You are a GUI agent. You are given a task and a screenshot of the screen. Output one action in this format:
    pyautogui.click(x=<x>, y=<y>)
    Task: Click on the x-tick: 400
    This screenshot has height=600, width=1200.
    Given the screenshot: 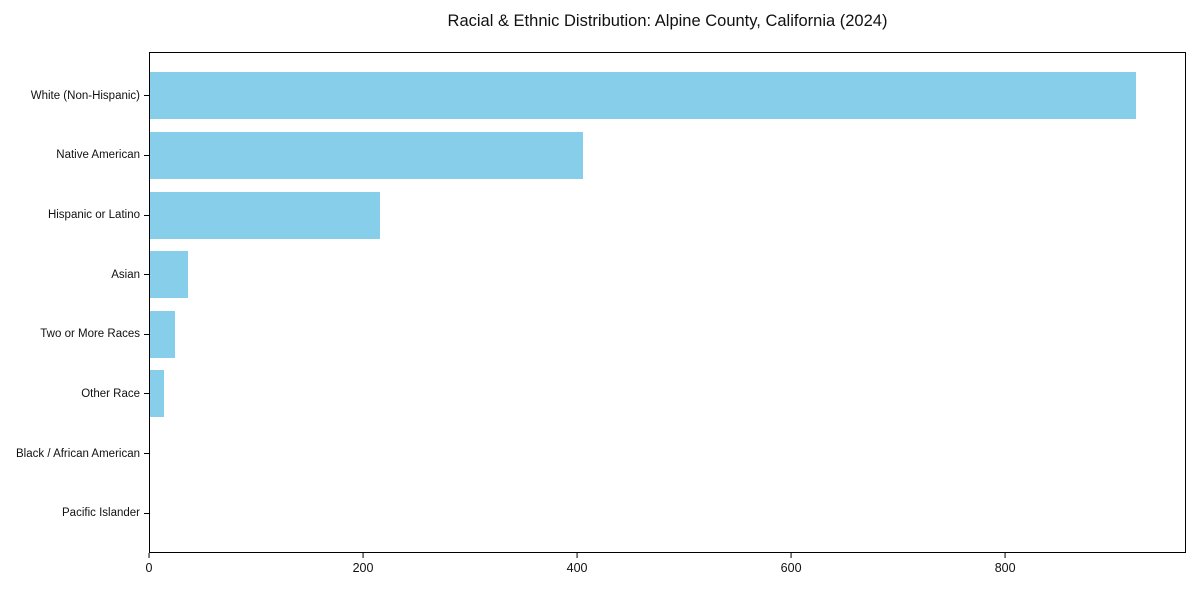 What is the action you would take?
    pyautogui.click(x=577, y=564)
    